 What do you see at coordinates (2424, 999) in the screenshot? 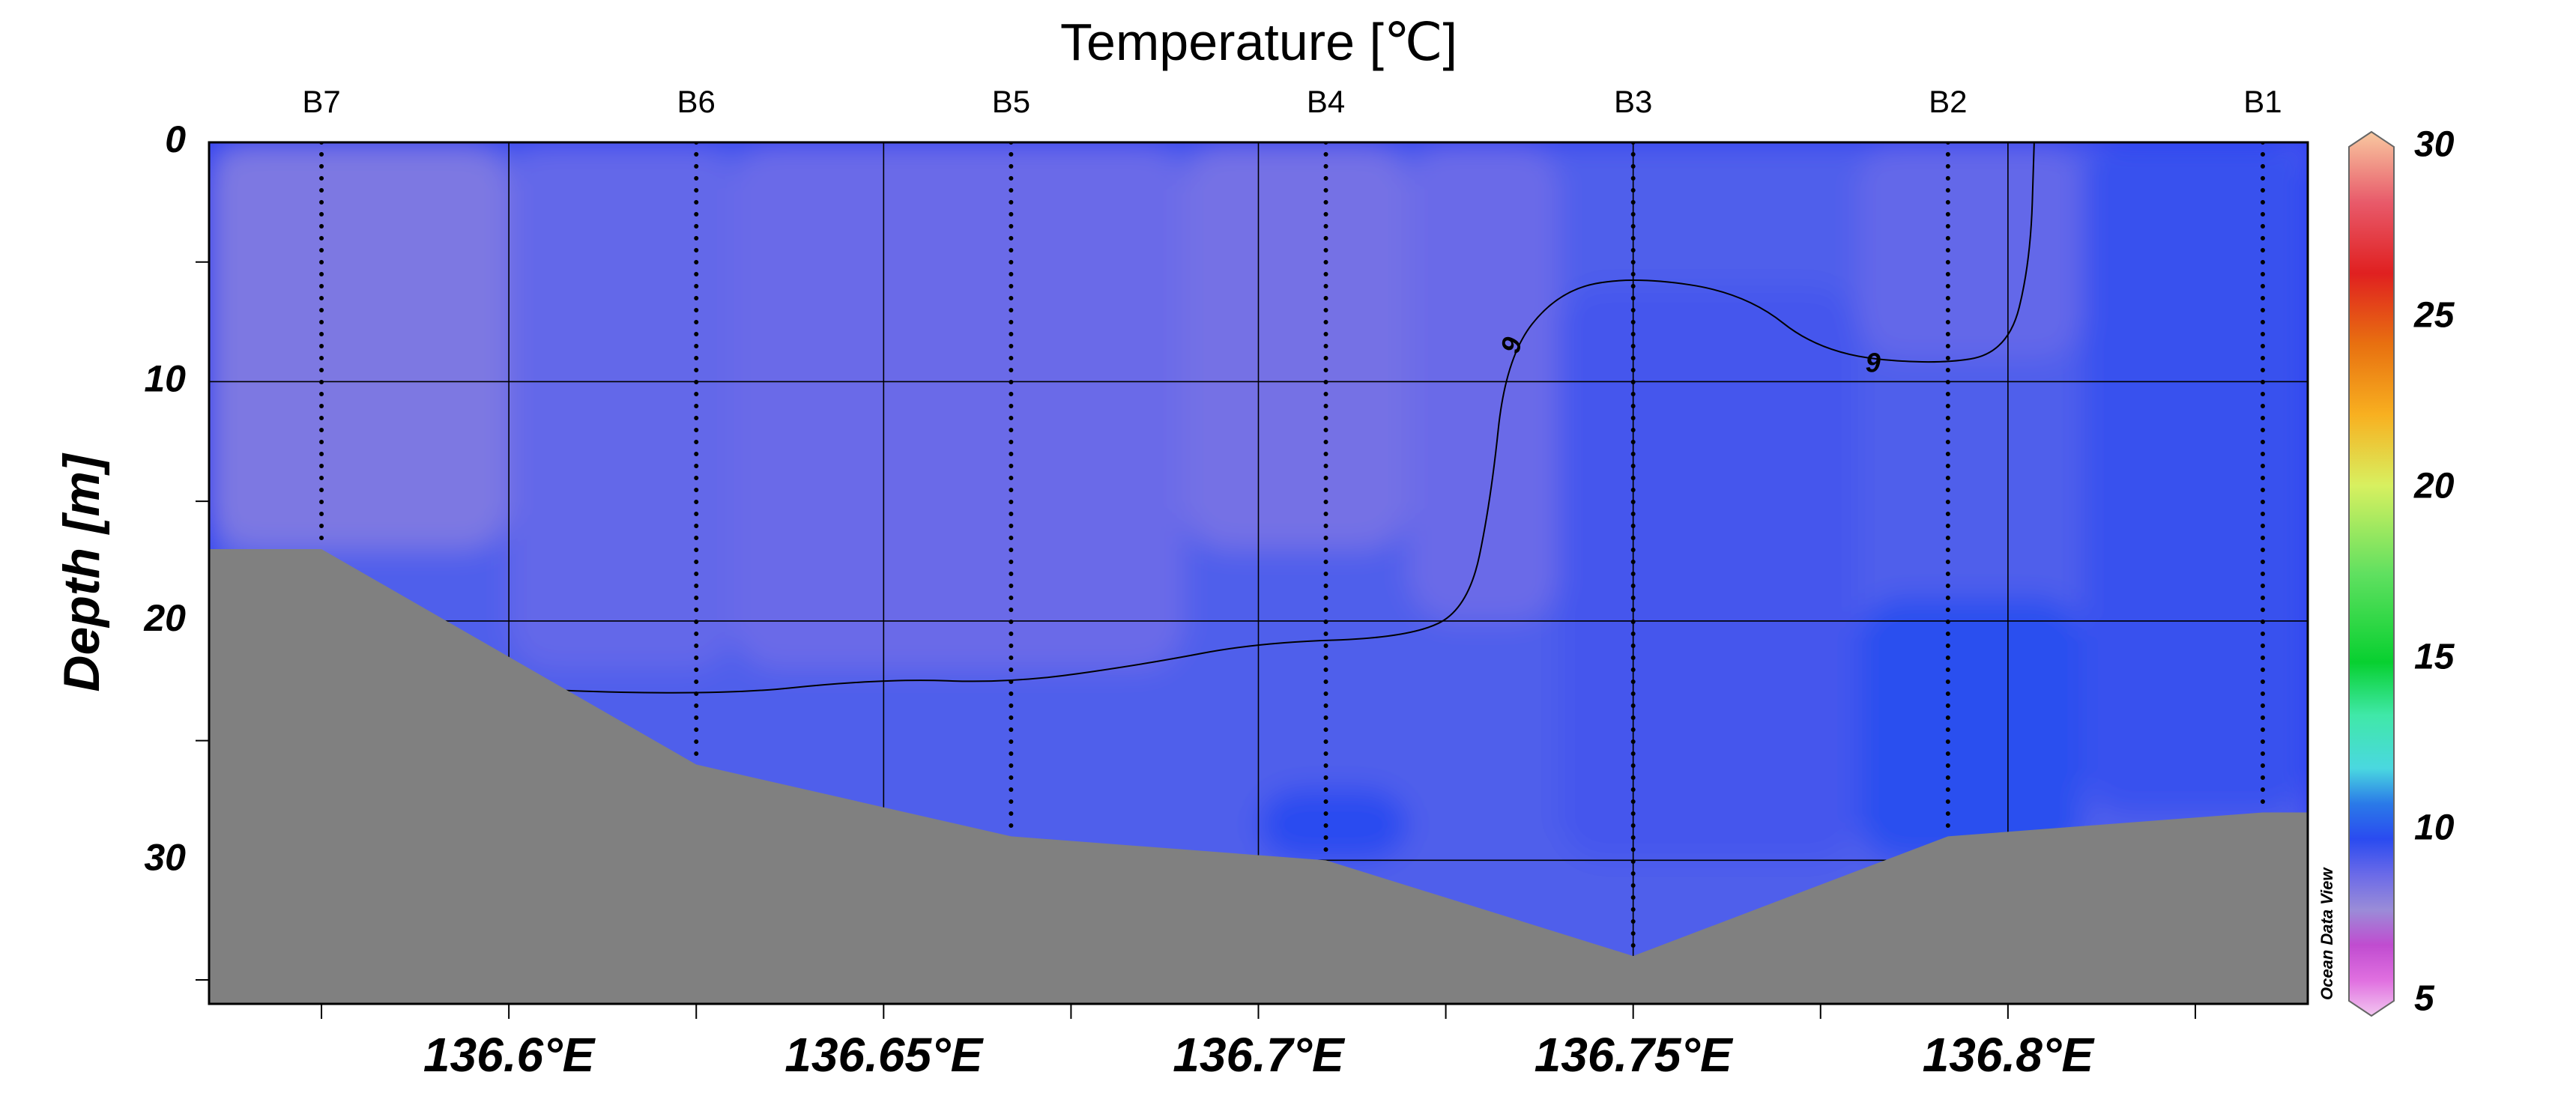
I see `colorbar-label: 5` at bounding box center [2424, 999].